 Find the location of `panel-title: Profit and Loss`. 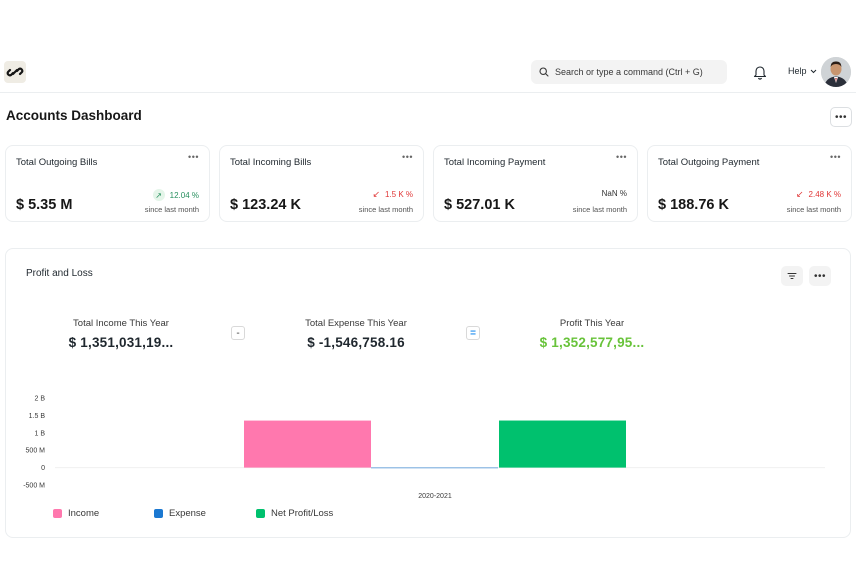

panel-title: Profit and Loss is located at coordinates (59, 273).